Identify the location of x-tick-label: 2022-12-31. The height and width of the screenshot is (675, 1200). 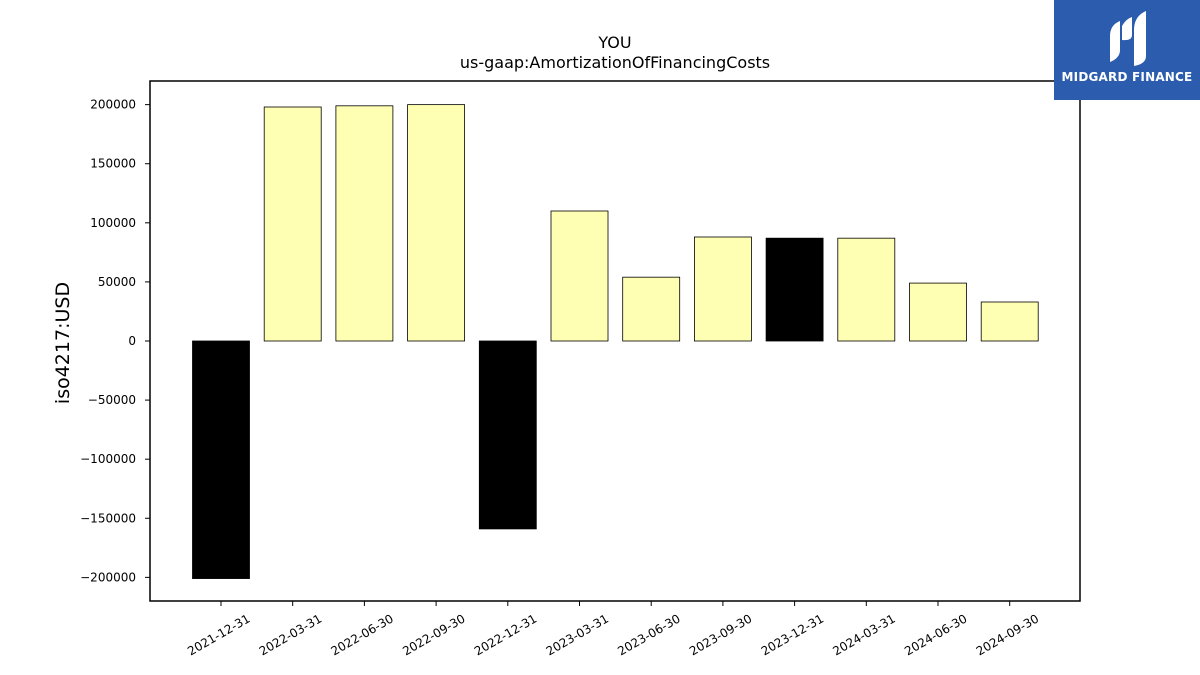
(505, 634).